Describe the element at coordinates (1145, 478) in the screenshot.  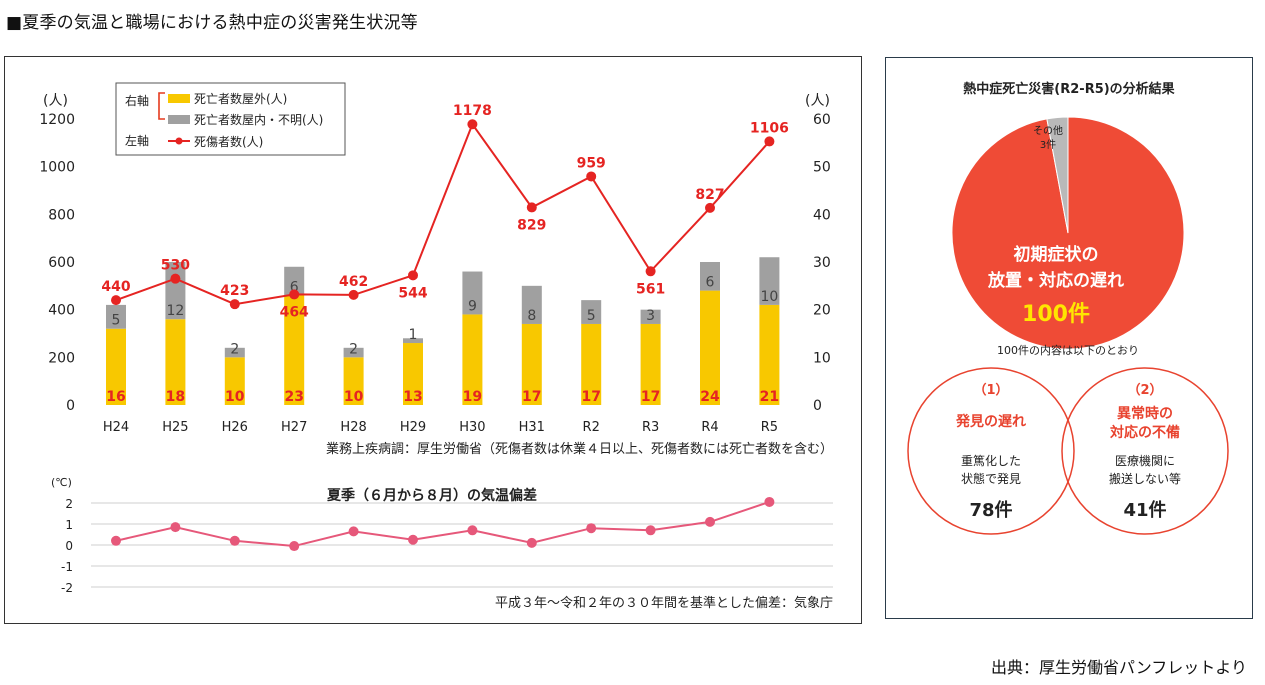
I see `circle-2-desc-line2: 搬送しない等` at that location.